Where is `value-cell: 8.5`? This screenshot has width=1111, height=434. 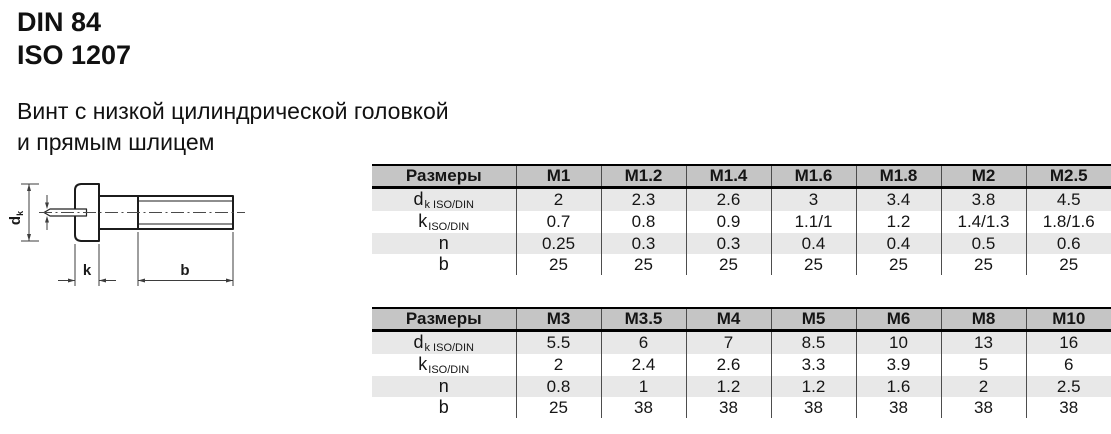
value-cell: 8.5 is located at coordinates (813, 342).